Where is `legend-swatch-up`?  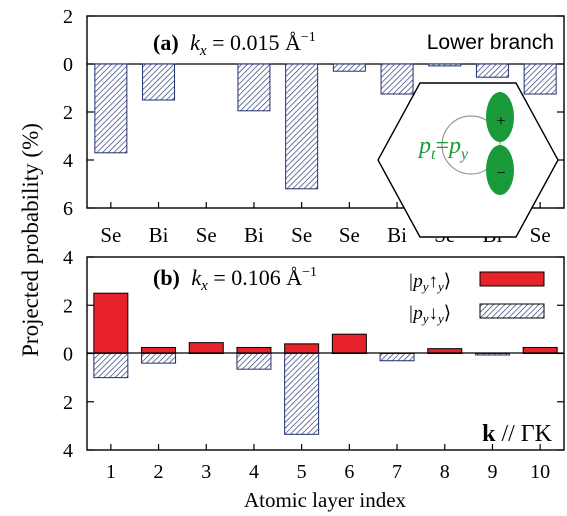 legend-swatch-up is located at coordinates (512, 279).